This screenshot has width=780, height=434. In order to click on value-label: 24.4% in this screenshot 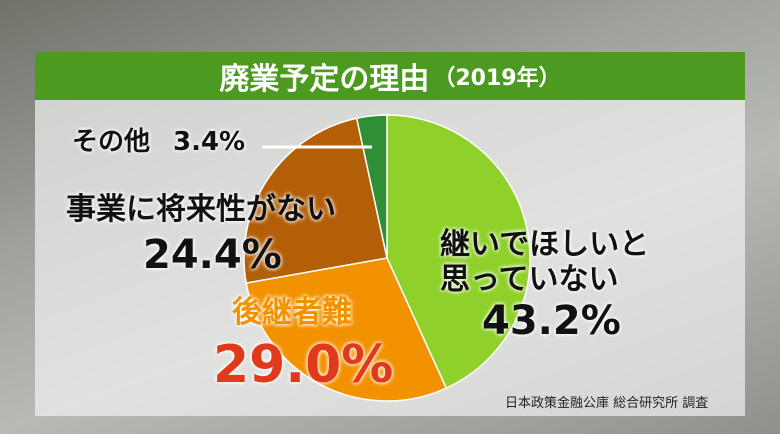, I will do `click(212, 255)`.